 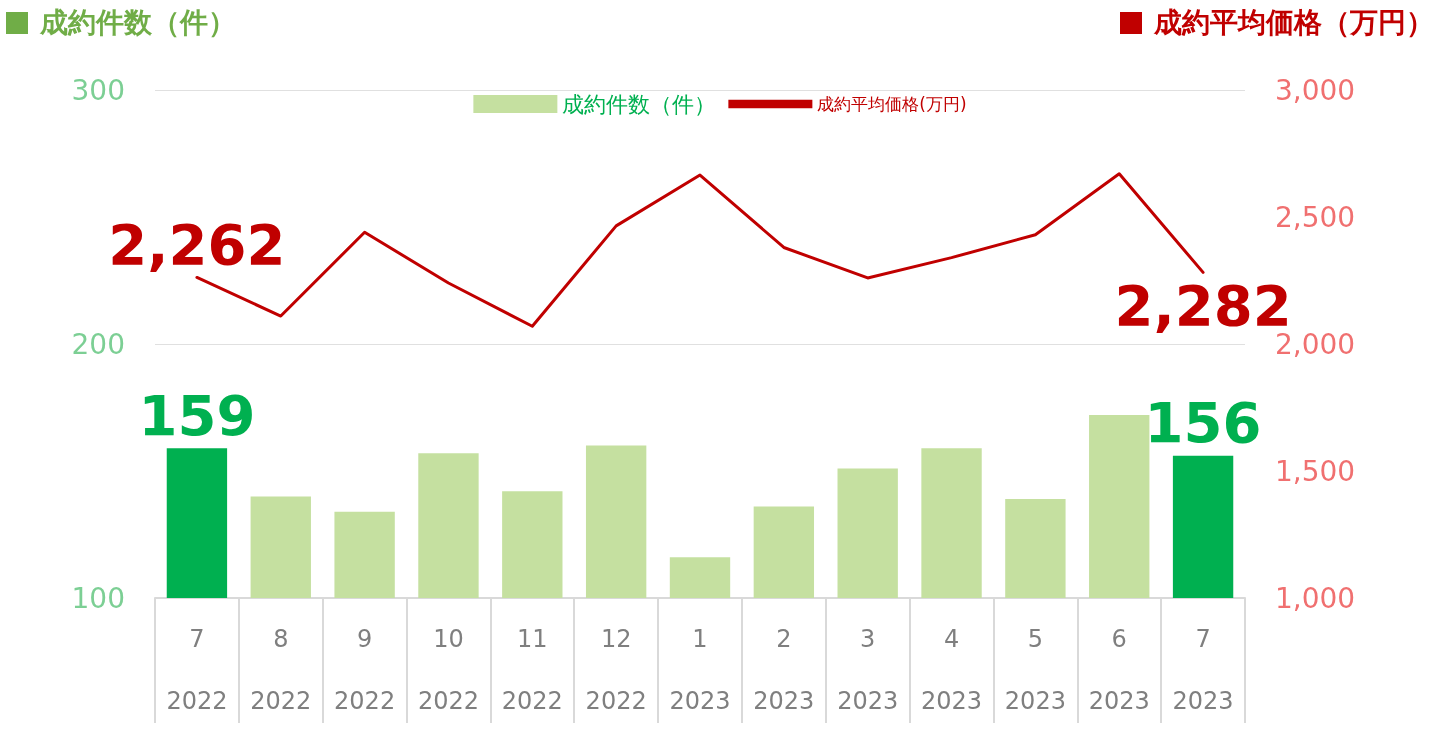 What do you see at coordinates (98, 598) in the screenshot?
I see `y-tick-label: 100` at bounding box center [98, 598].